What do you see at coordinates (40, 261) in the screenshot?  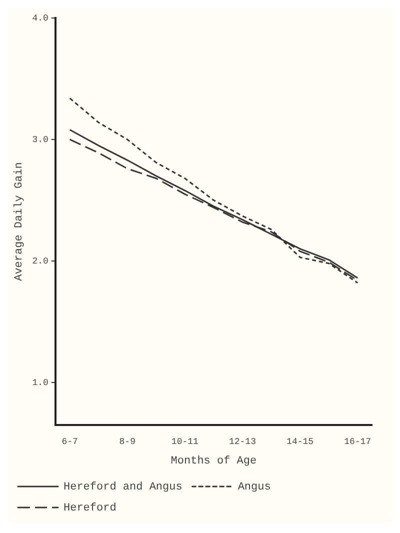 I see `y-tick-label: 2.0` at bounding box center [40, 261].